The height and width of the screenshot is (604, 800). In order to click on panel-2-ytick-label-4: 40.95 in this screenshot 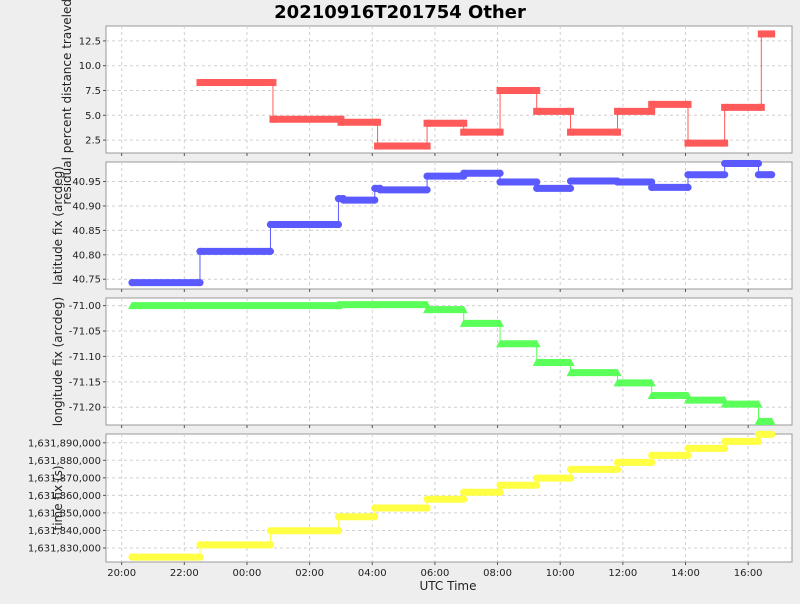, I will do `click(86, 182)`.